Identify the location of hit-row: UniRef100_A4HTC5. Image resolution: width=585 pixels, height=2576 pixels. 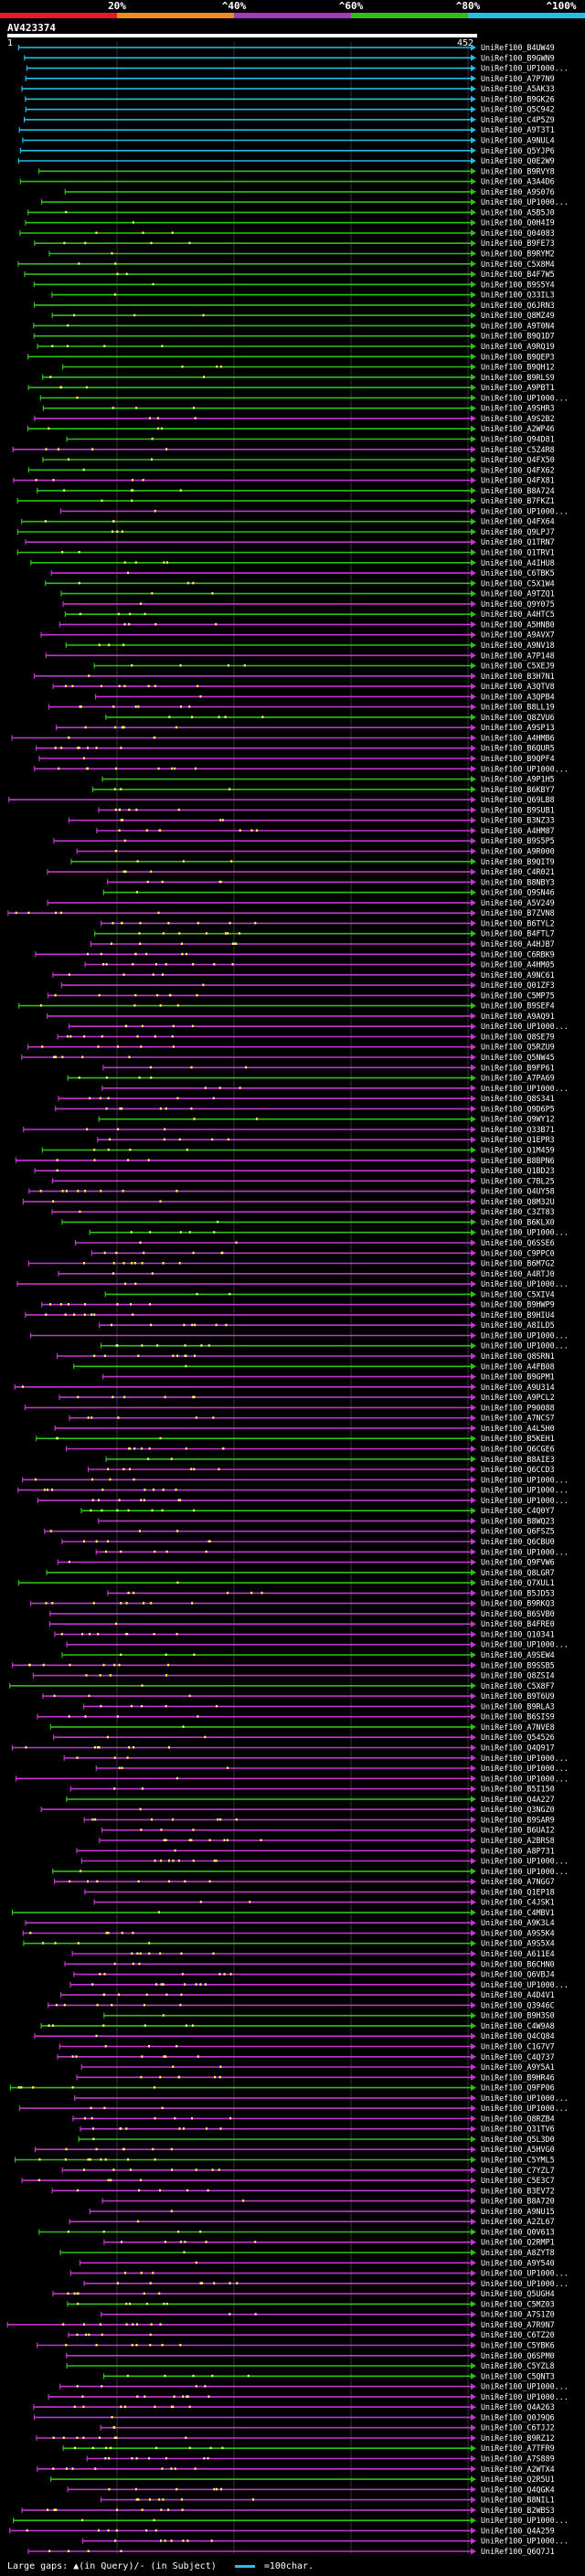
(310, 614).